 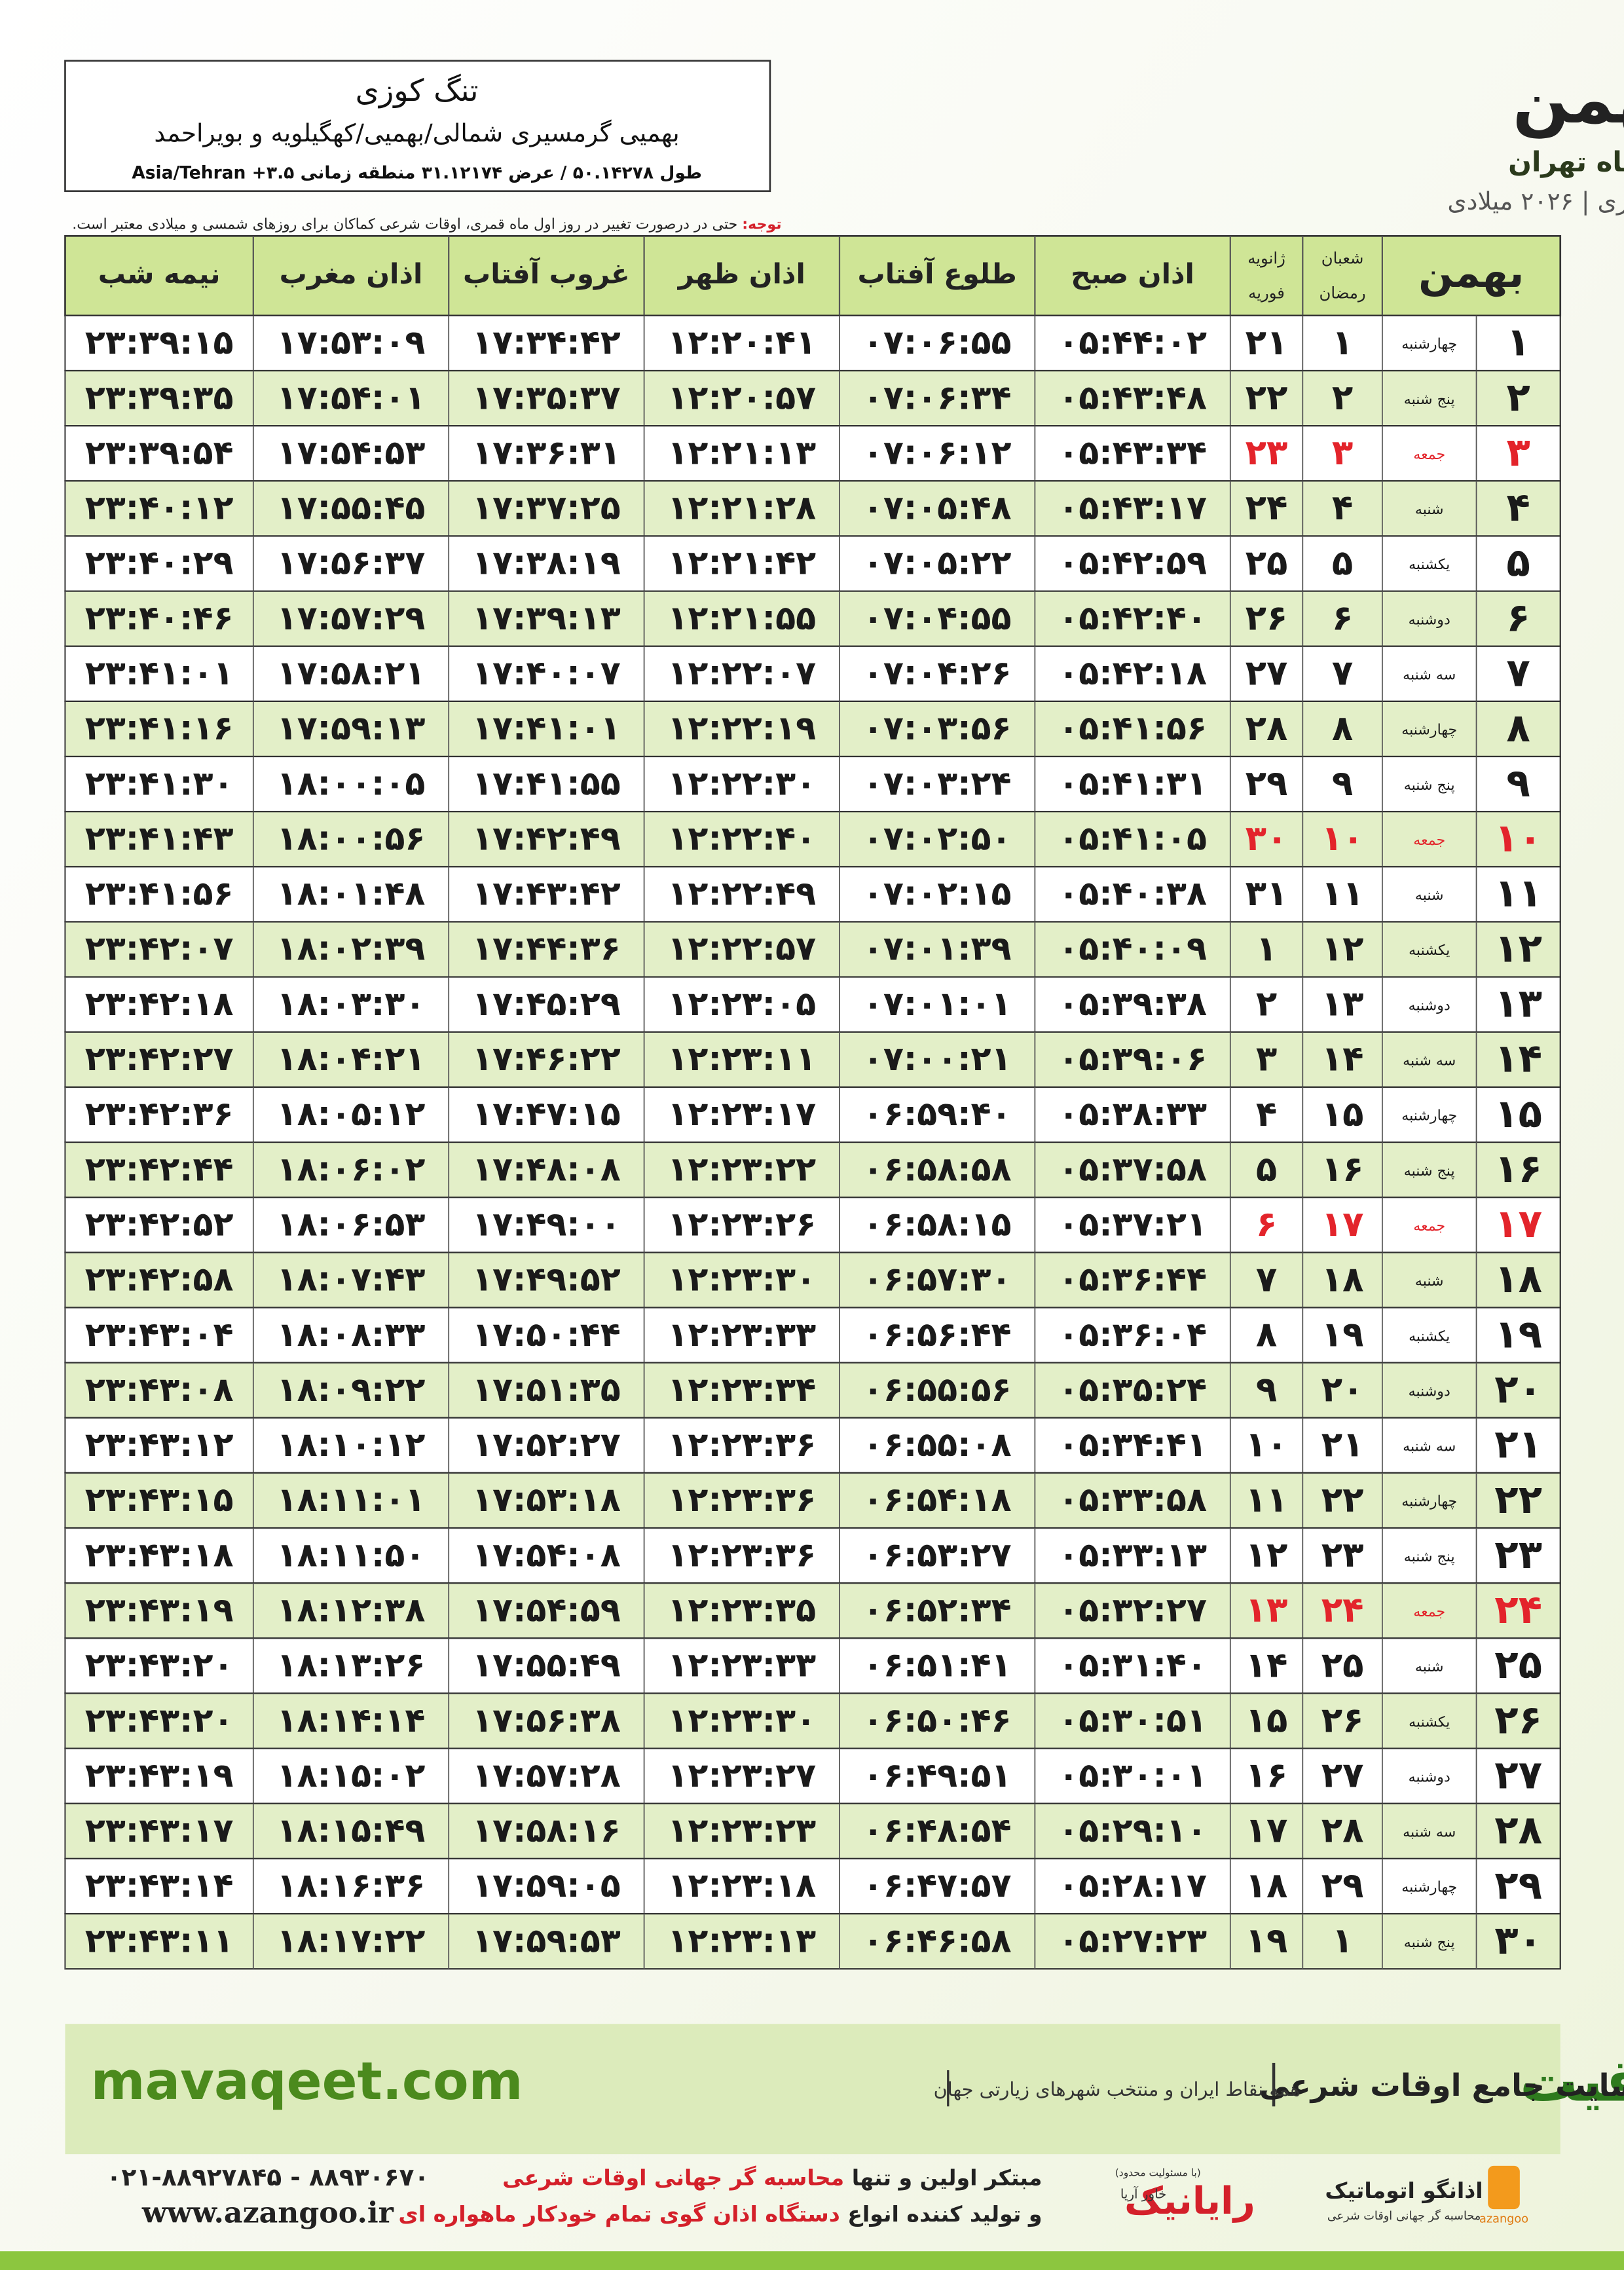 I want to click on prayer-time: ۰۵:۲۷:۲۳, so click(x=1132, y=1940).